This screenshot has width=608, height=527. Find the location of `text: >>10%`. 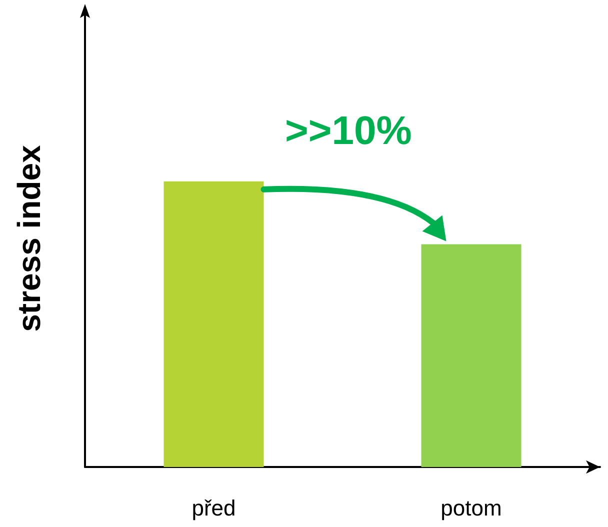

text: >>10% is located at coordinates (348, 131).